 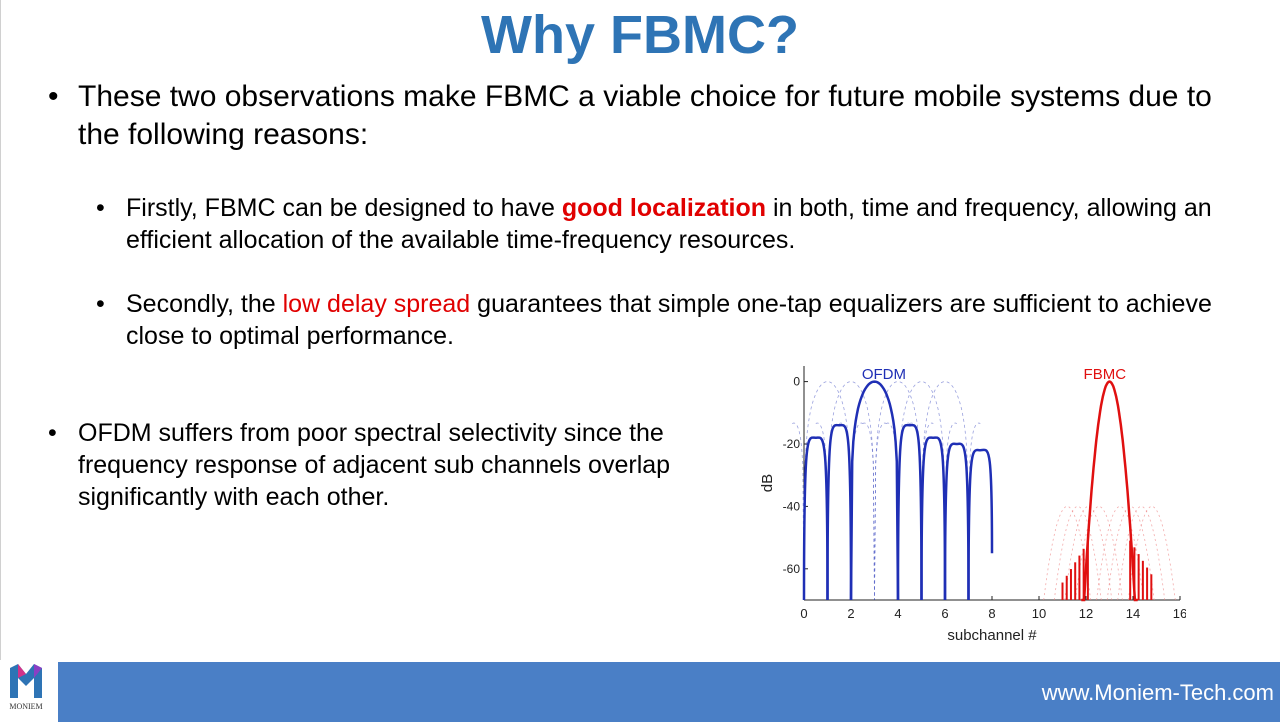 I want to click on fbmc-annotation: FBMC, so click(x=1105, y=374).